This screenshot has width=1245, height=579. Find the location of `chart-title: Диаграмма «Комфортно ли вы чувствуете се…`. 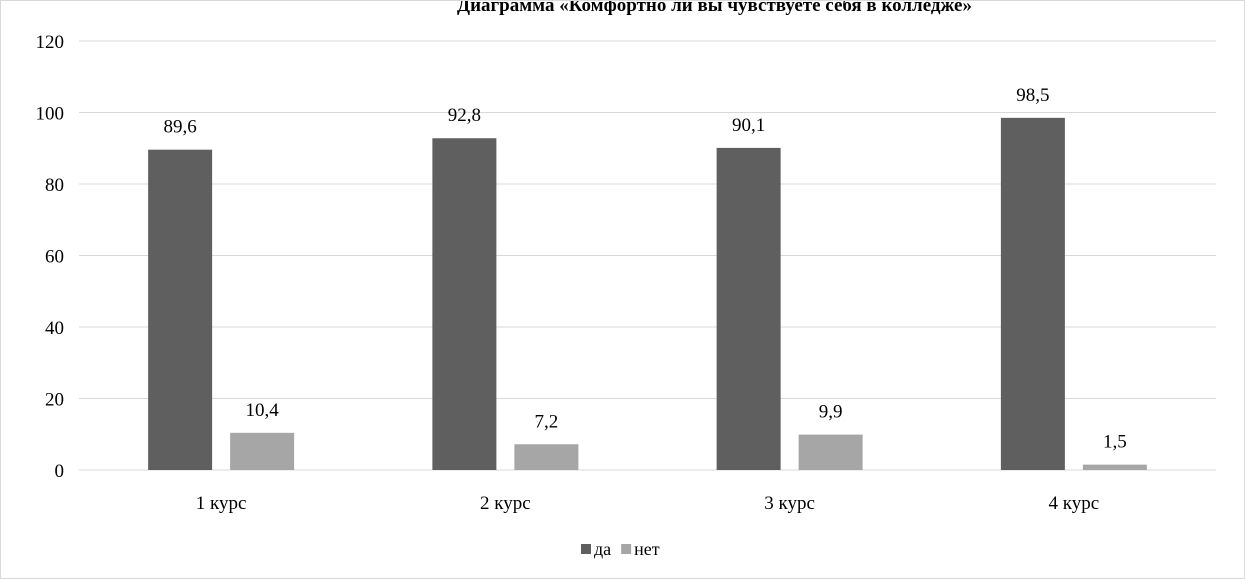

chart-title: Диаграмма «Комфортно ли вы чувствуете се… is located at coordinates (714, 8).